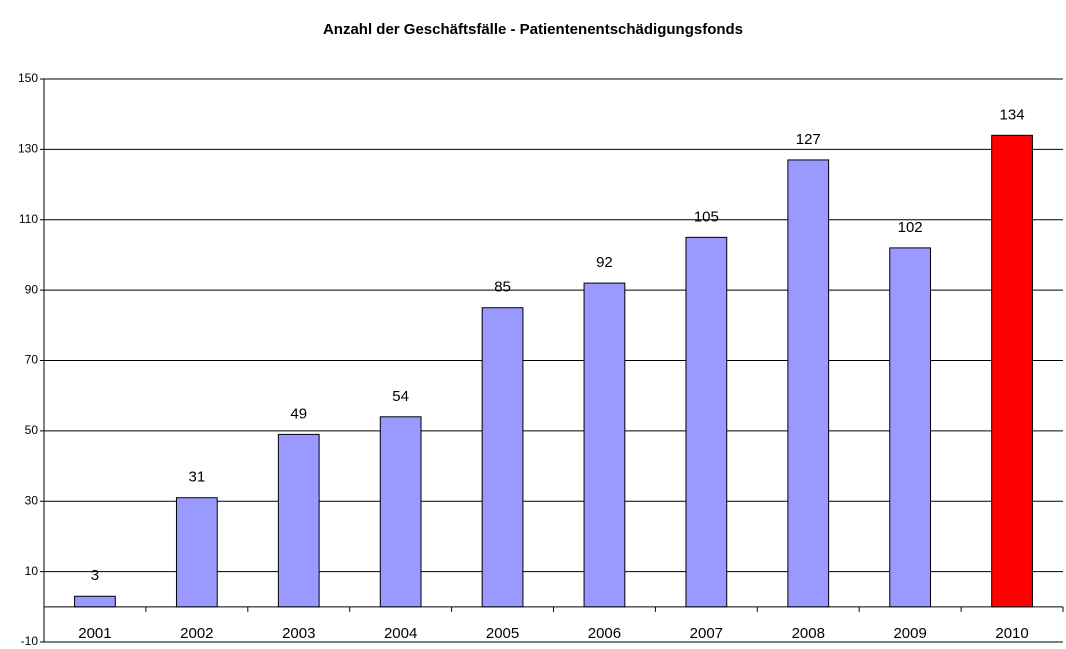 Image resolution: width=1066 pixels, height=649 pixels. What do you see at coordinates (400, 633) in the screenshot?
I see `x-tick-label: 2004` at bounding box center [400, 633].